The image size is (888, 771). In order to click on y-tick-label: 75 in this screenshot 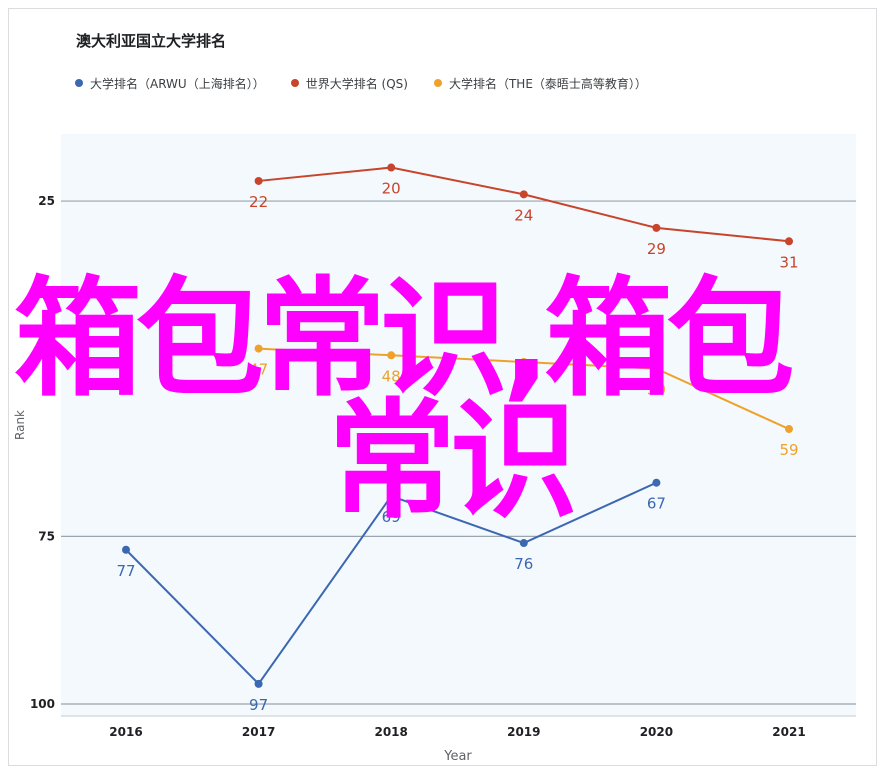, I will do `click(46, 536)`.